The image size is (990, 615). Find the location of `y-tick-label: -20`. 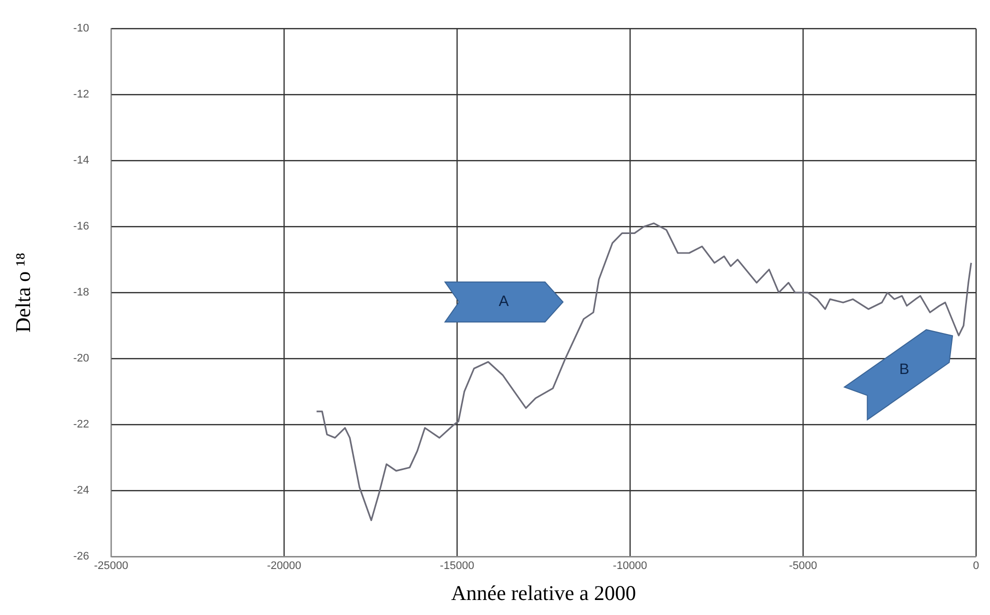

y-tick-label: -20 is located at coordinates (81, 358).